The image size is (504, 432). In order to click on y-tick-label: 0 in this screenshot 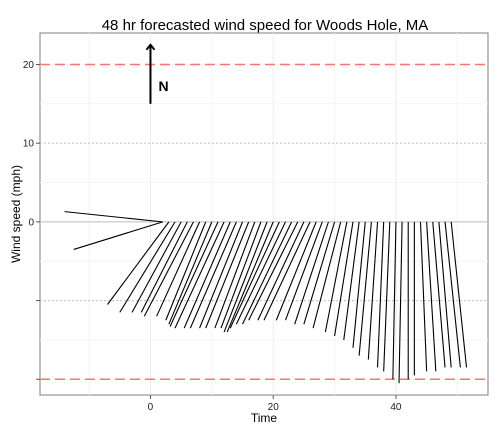, I will do `click(31, 222)`.